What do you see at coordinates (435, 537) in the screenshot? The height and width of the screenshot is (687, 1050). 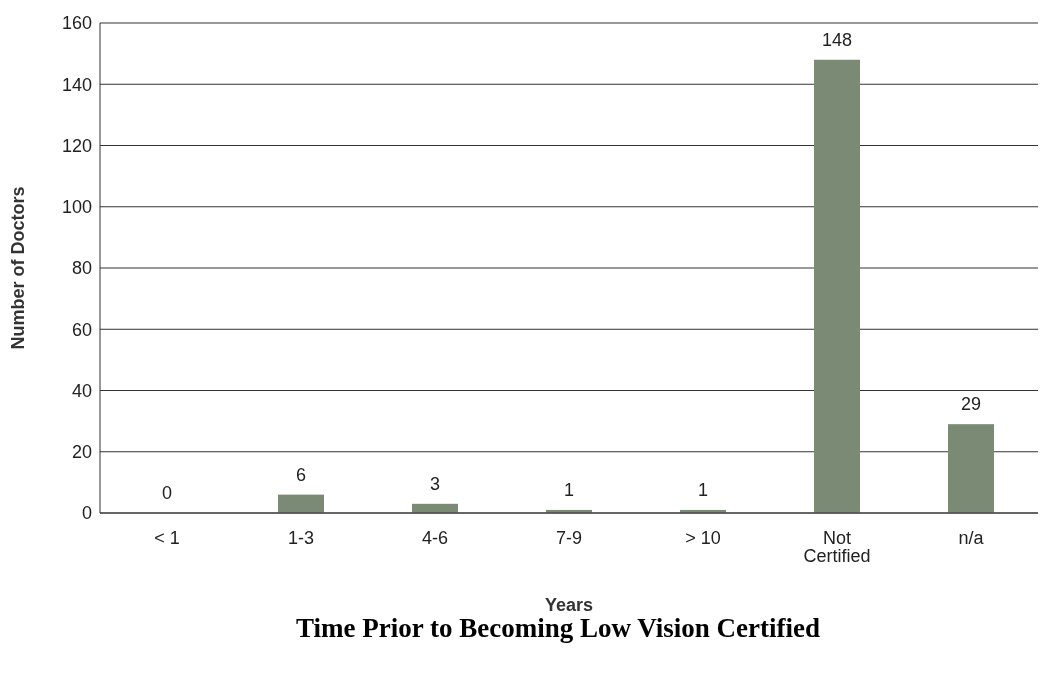 I see `x-tick-label: 4-6` at bounding box center [435, 537].